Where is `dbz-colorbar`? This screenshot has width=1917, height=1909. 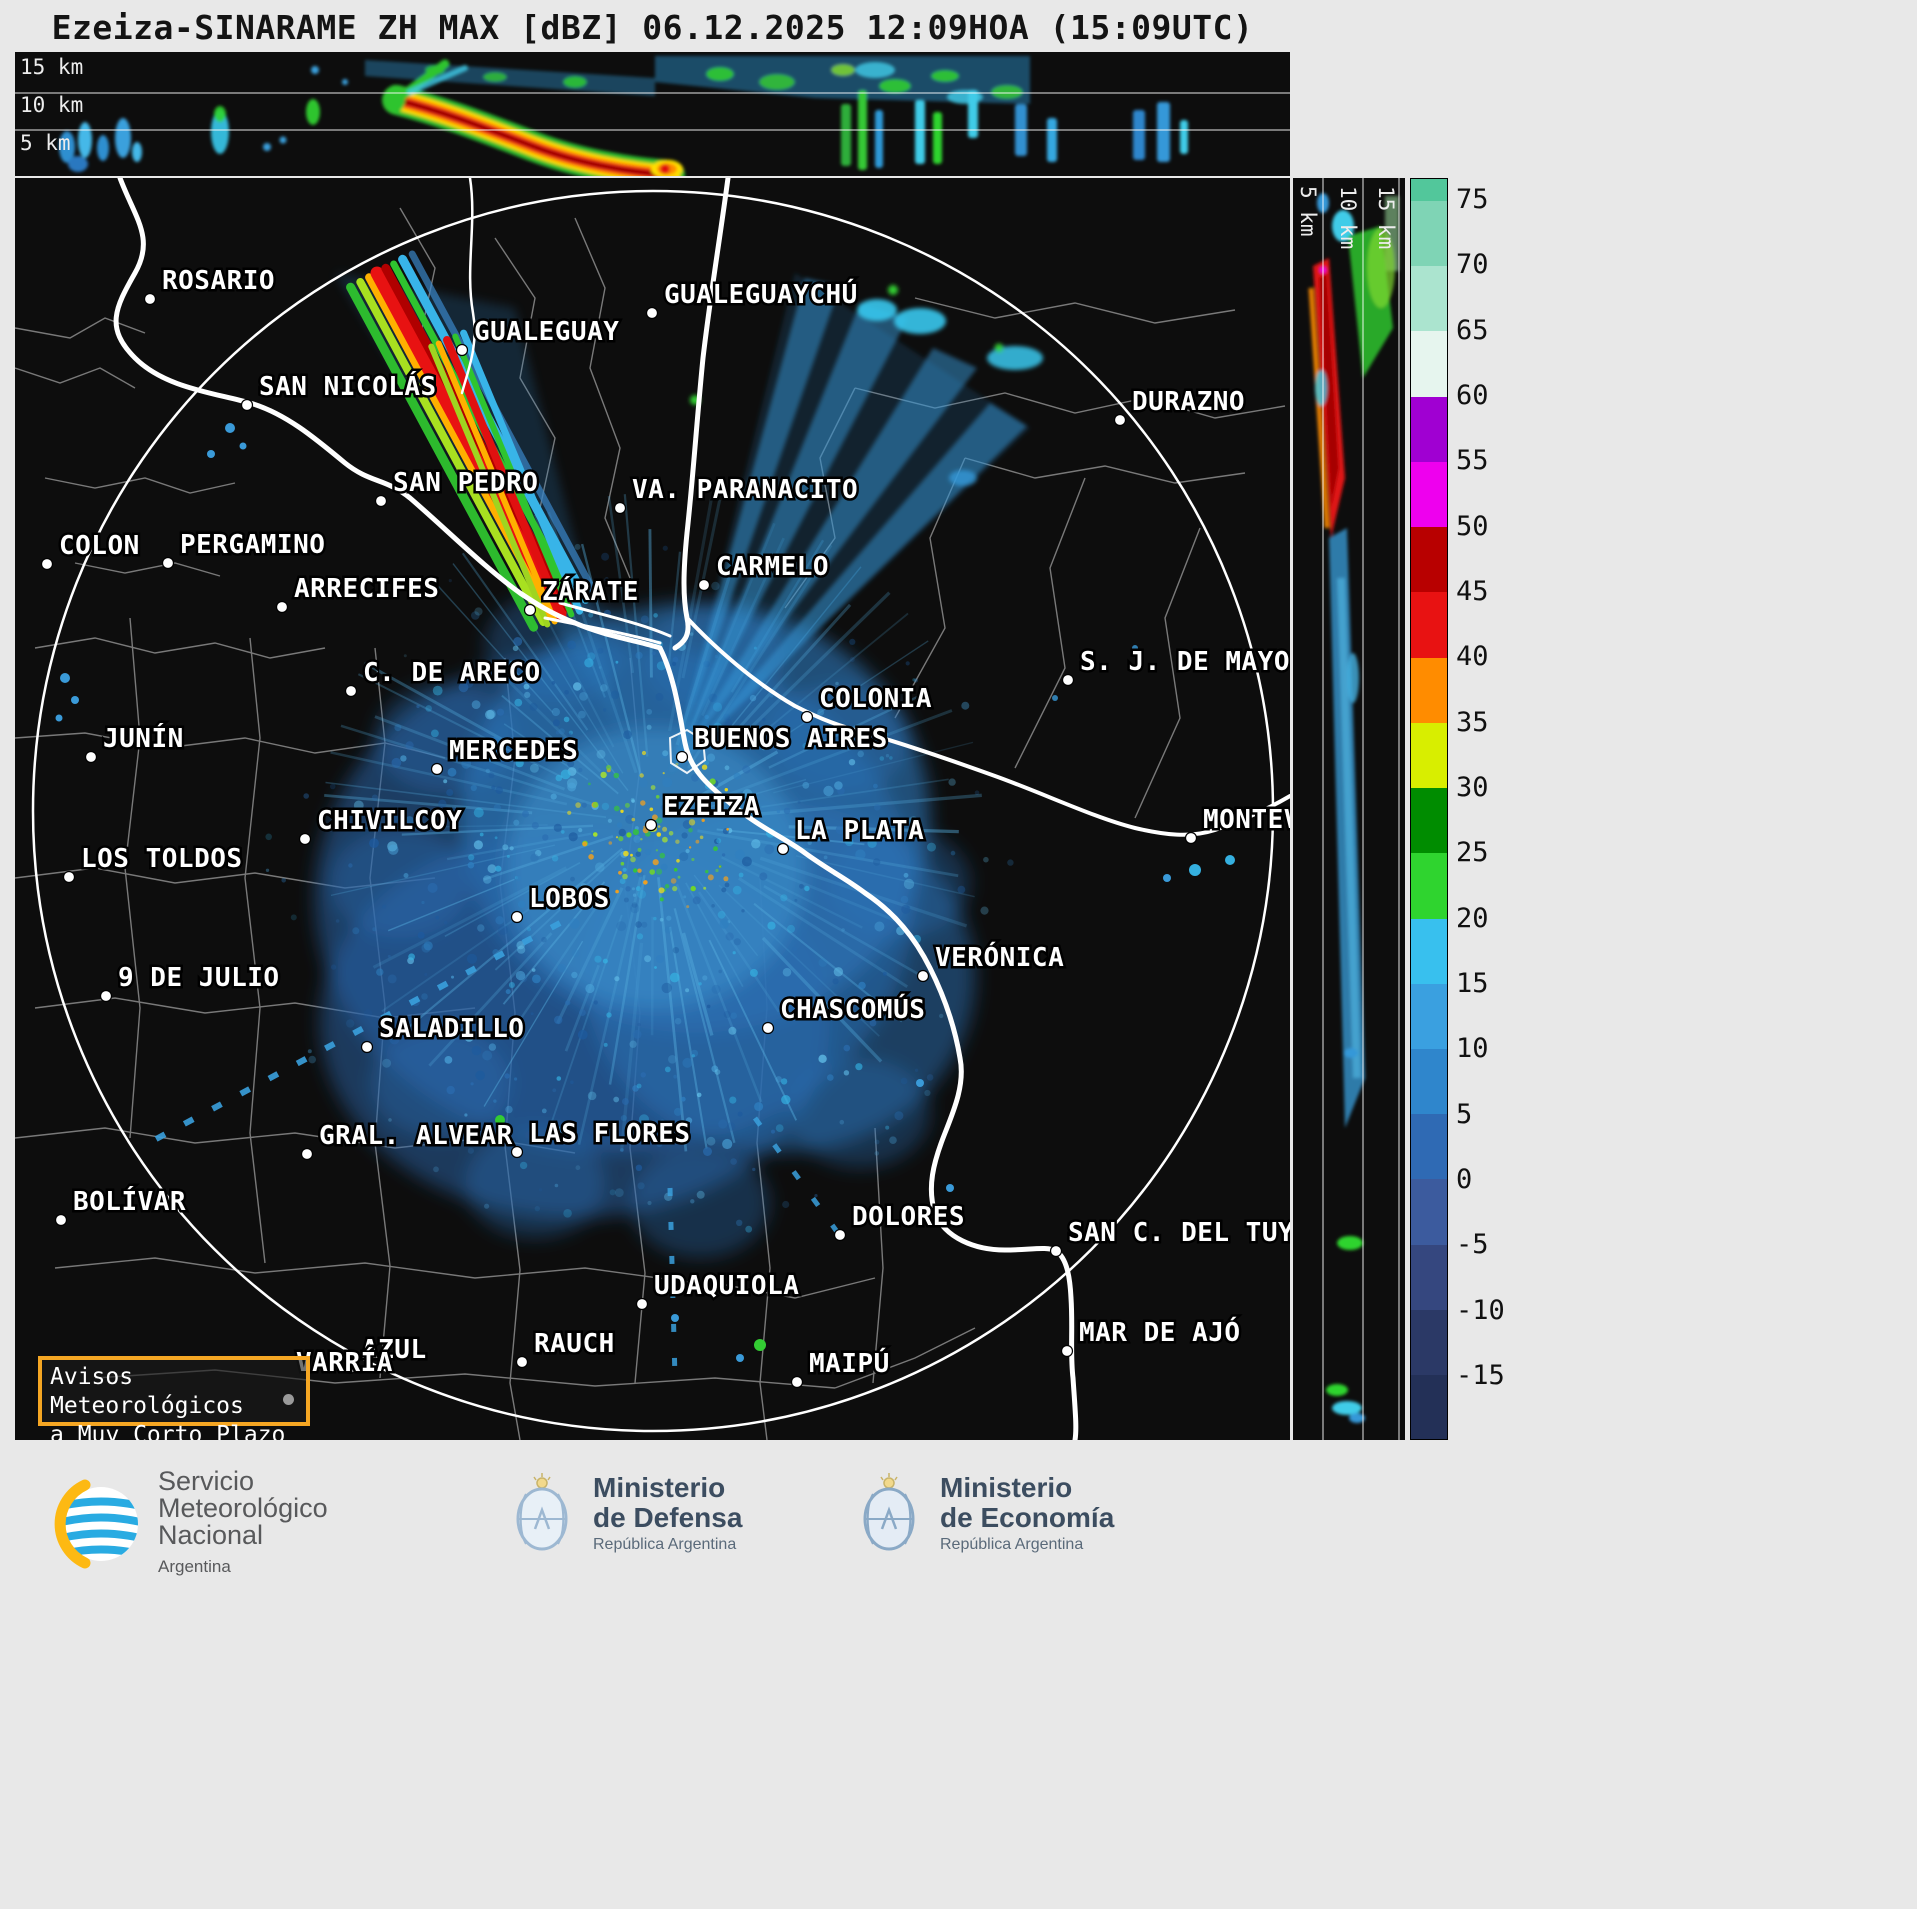
dbz-colorbar is located at coordinates (1429, 809).